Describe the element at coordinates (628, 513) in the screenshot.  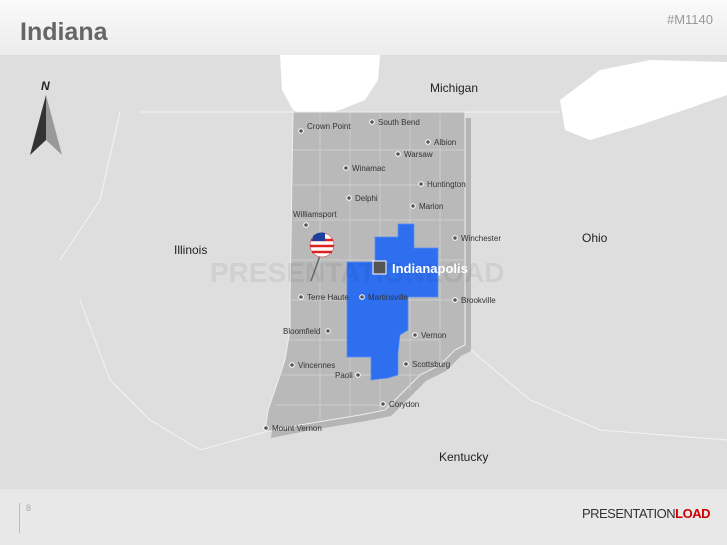
I see `brand-text: PRESENTATION` at that location.